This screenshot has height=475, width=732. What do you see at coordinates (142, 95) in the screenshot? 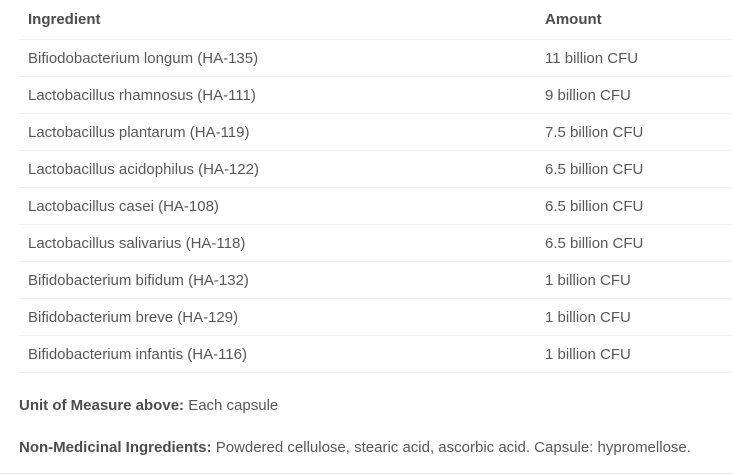
I see `ingredient-cell: Lactobacillus rhamnosus (HA-111)` at bounding box center [142, 95].